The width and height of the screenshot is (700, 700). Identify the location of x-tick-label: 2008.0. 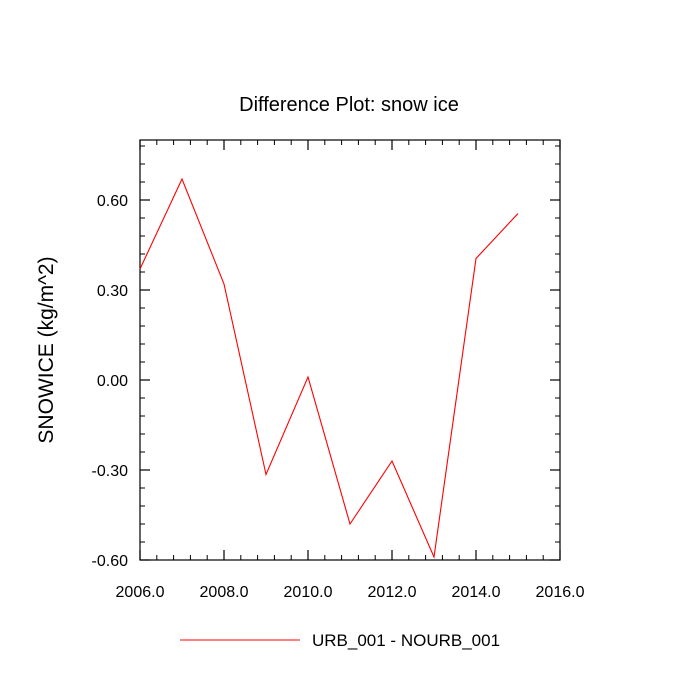
(224, 592).